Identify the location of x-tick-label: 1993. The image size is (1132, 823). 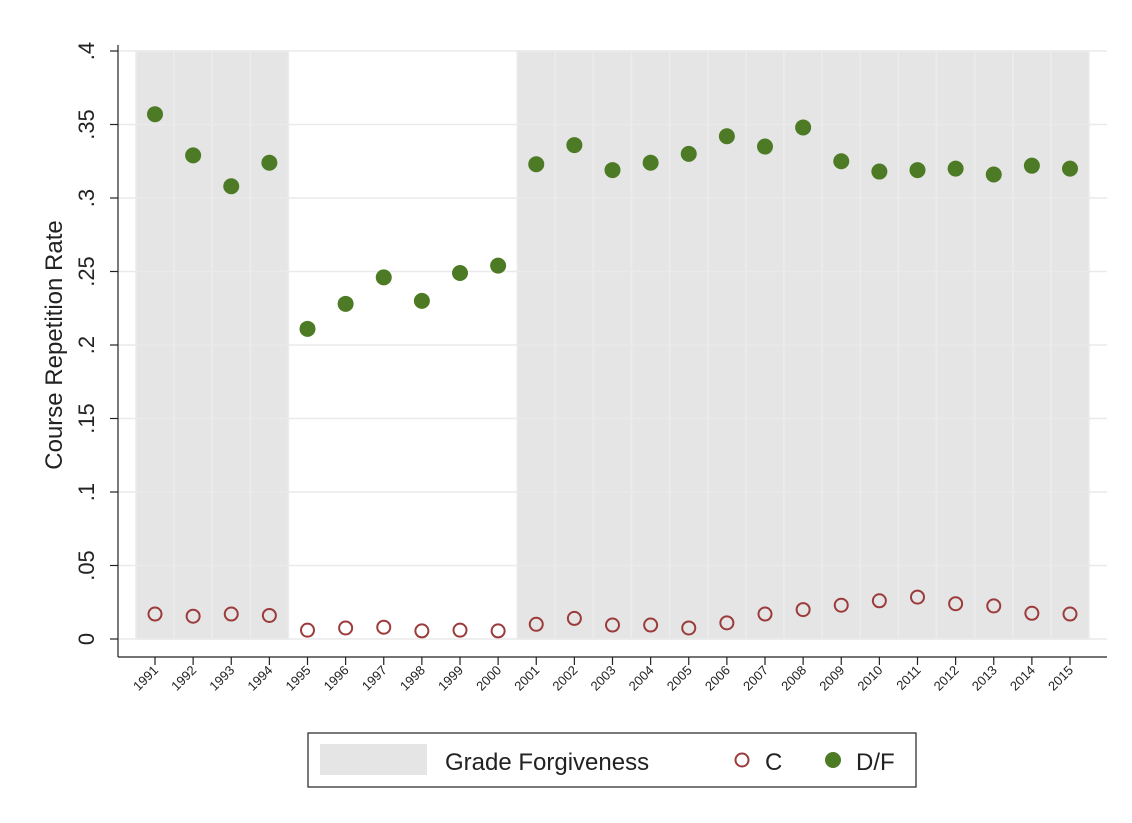
(221, 678).